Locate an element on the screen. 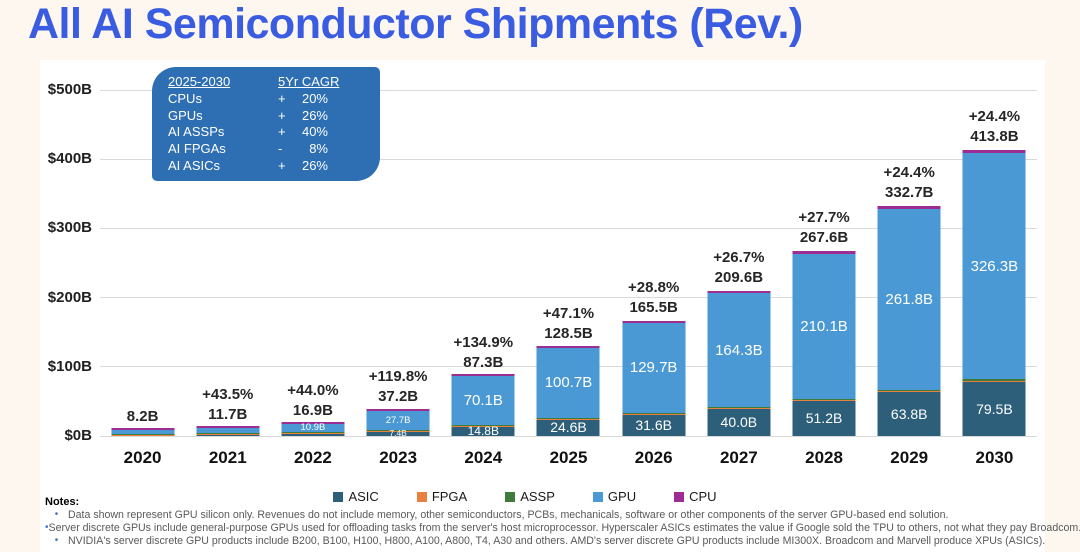  gpu-segment-label: 261.8B is located at coordinates (909, 299).